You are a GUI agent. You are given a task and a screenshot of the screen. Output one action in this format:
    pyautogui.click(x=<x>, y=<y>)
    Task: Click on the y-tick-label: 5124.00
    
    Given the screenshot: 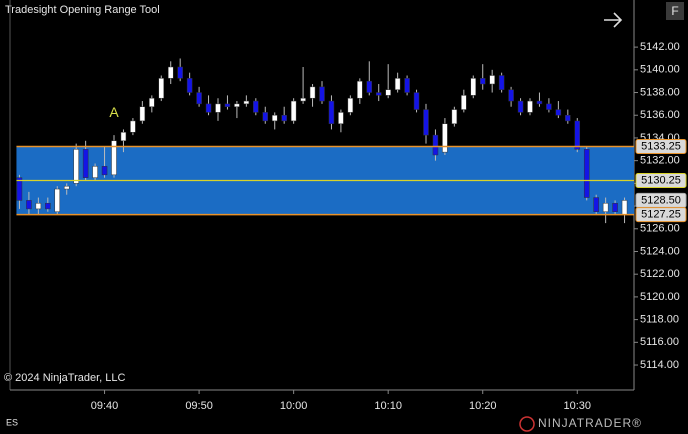 What is the action you would take?
    pyautogui.click(x=660, y=251)
    